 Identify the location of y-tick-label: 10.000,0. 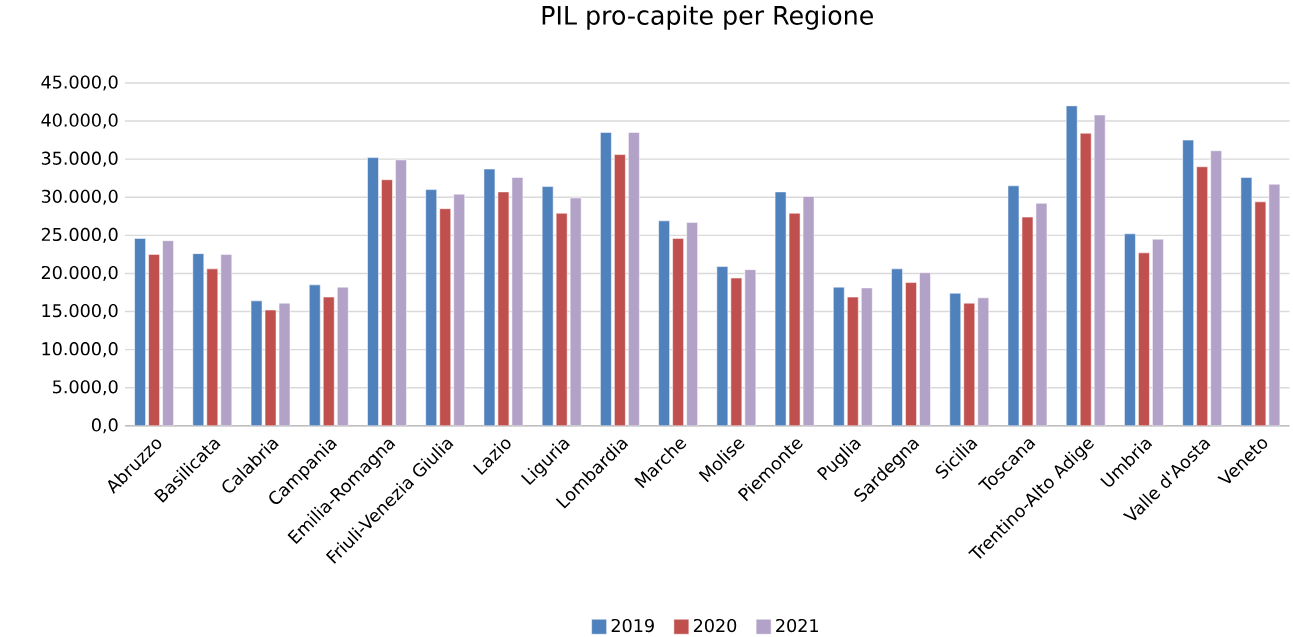
(80, 350).